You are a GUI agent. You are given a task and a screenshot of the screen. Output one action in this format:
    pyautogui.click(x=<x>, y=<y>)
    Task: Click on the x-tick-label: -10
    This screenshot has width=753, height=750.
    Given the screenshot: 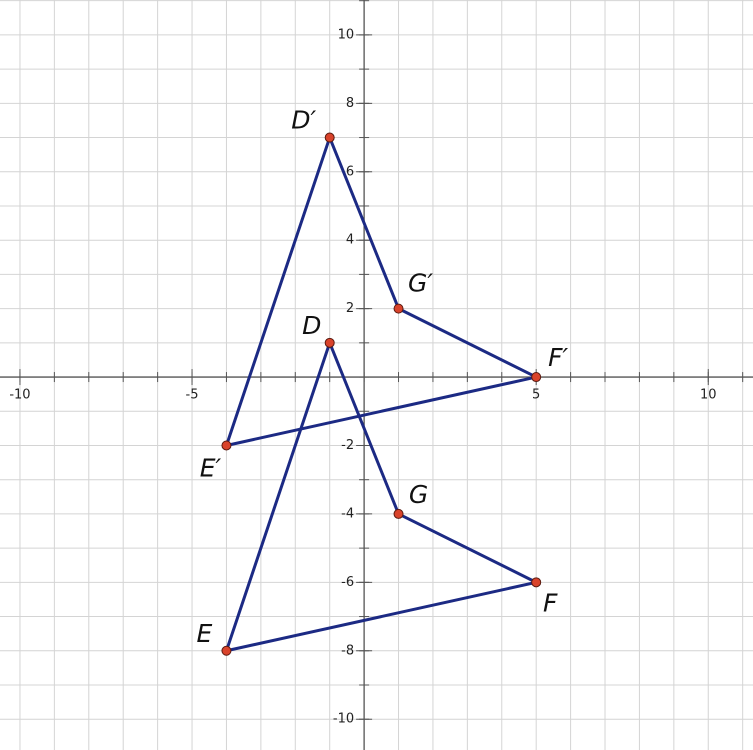 What is the action you would take?
    pyautogui.click(x=19, y=395)
    